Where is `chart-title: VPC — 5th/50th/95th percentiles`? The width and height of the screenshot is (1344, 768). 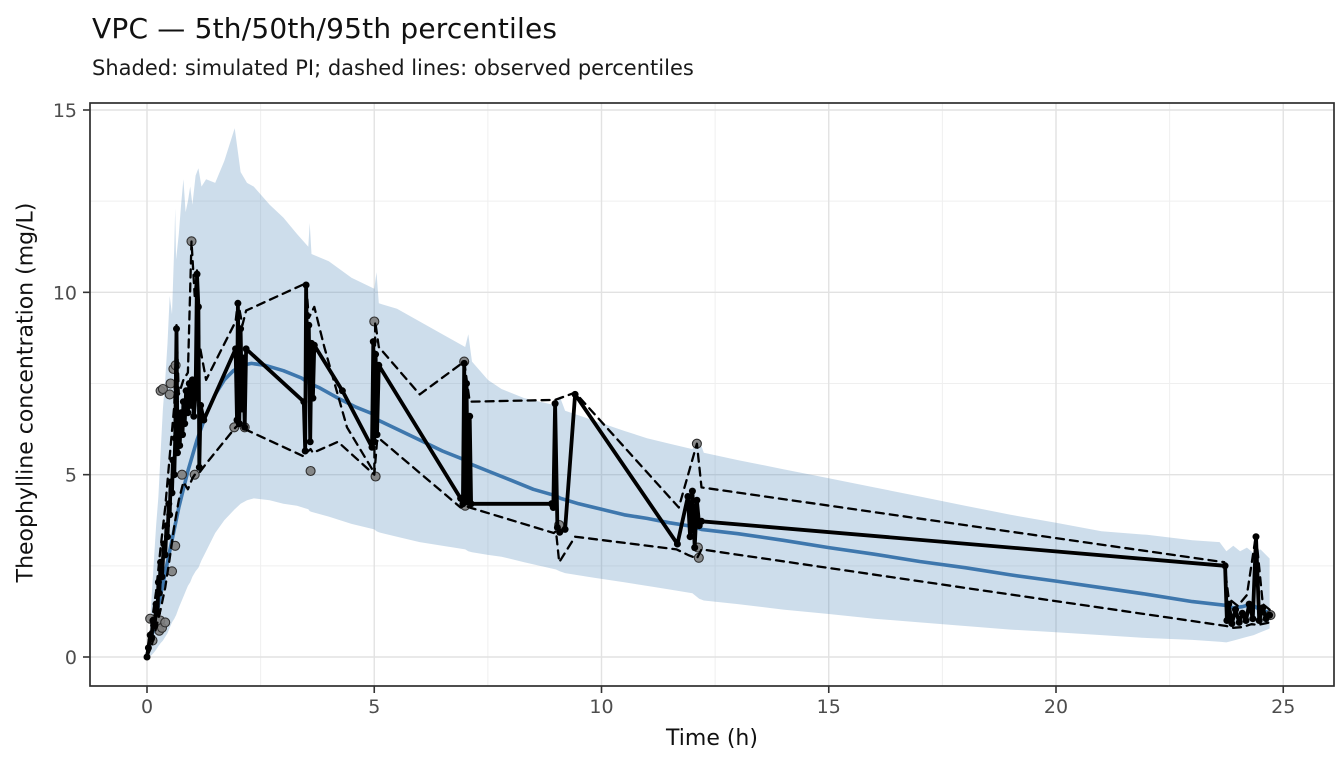 chart-title: VPC — 5th/50th/95th percentiles is located at coordinates (325, 28).